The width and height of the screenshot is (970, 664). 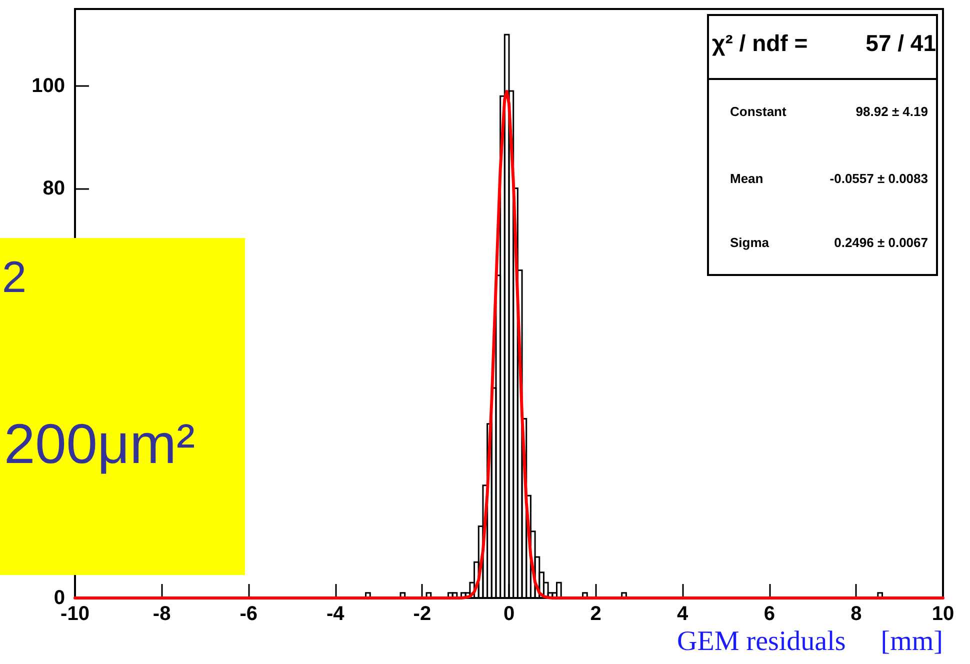 I want to click on x-axis-title: GEM residuals [mm], so click(x=810, y=642).